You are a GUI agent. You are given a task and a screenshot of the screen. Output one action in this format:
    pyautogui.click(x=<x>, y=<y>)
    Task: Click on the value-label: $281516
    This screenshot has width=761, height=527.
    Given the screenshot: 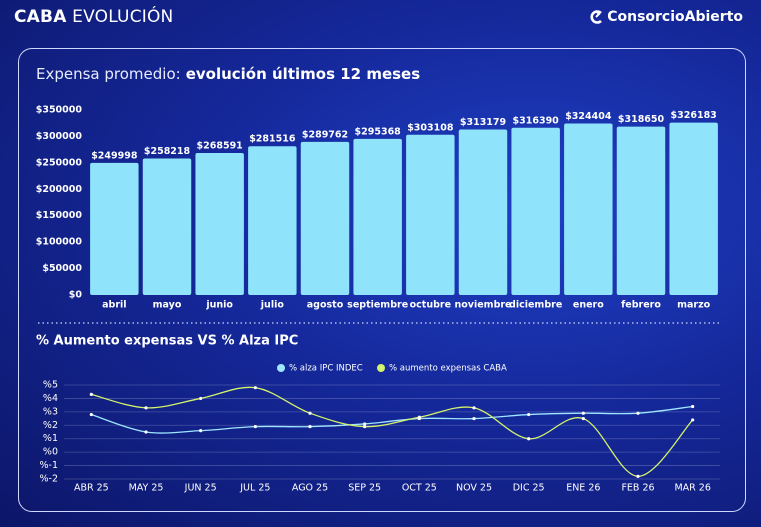 What is the action you would take?
    pyautogui.click(x=272, y=139)
    